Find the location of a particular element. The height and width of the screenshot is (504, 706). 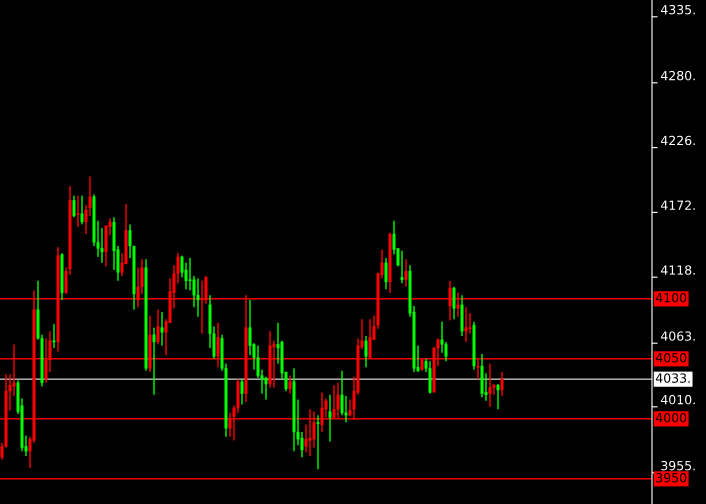

y-tick-label: 4172. is located at coordinates (677, 205).